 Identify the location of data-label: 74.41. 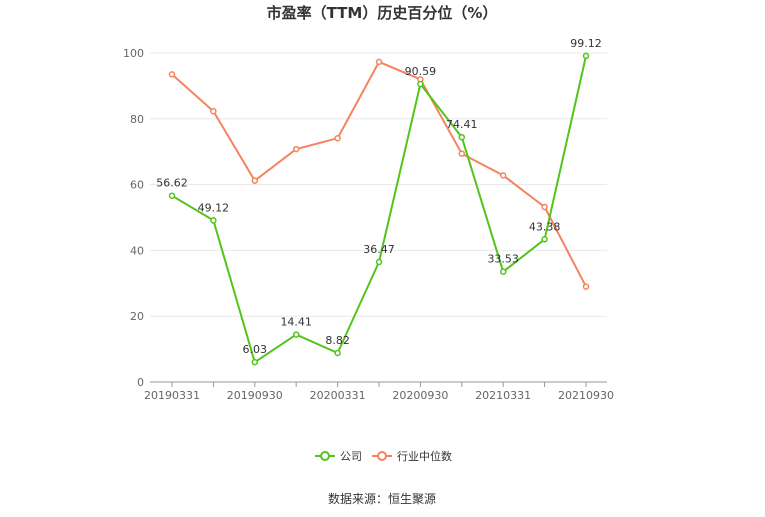
(462, 124).